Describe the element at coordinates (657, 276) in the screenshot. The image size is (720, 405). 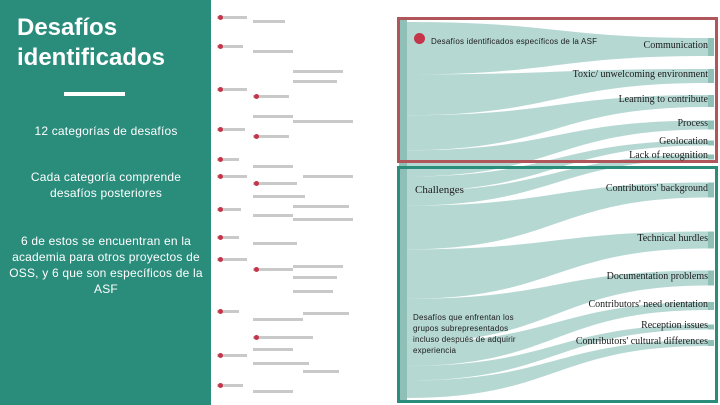
I see `sankey-destination-label: Documentation problems` at that location.